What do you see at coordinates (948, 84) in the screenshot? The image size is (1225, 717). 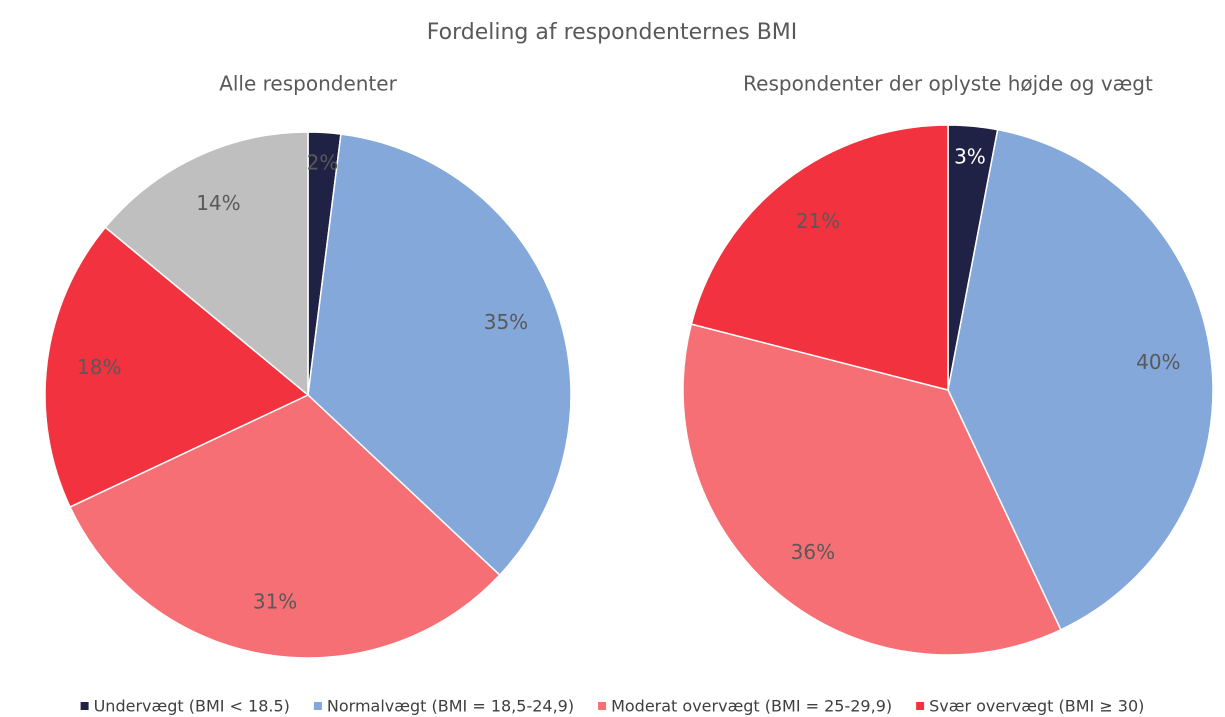 I see `pie-title: Respondenter der oplyste højde og vægt` at bounding box center [948, 84].